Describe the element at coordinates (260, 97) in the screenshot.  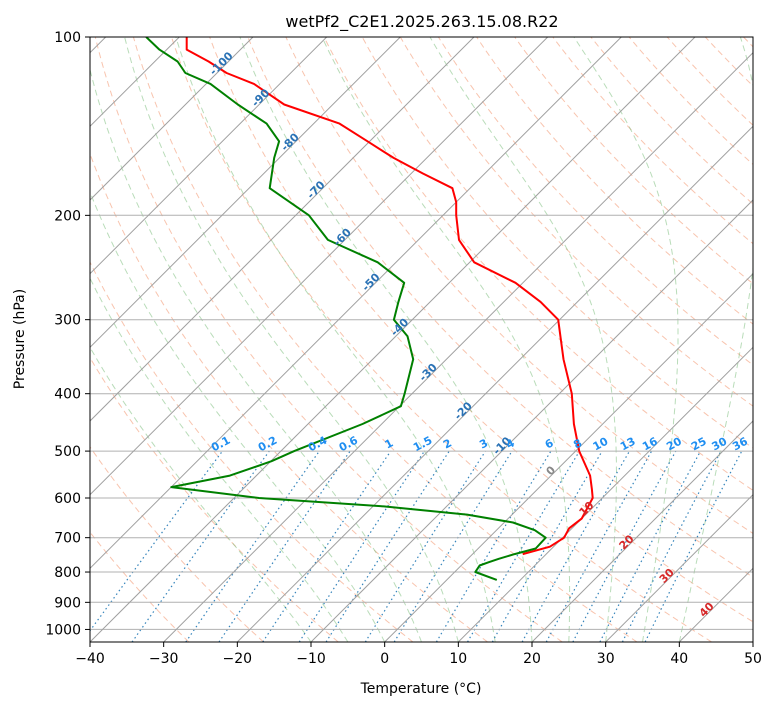
I see `isotherm-label: -90` at that location.